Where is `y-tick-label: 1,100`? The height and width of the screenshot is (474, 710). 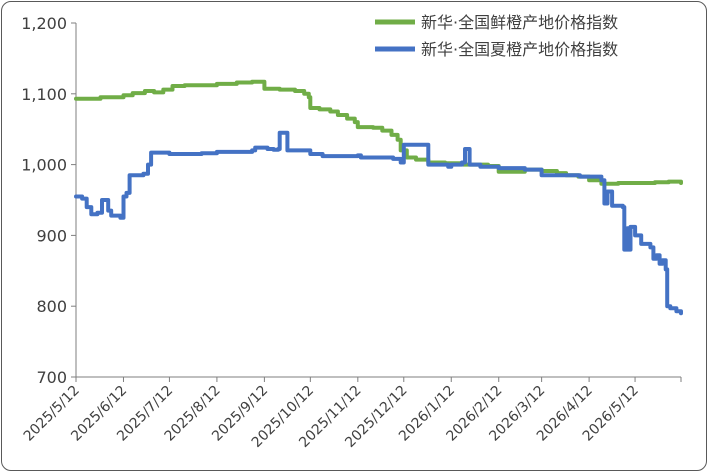 y-tick-label: 1,100 is located at coordinates (44, 94).